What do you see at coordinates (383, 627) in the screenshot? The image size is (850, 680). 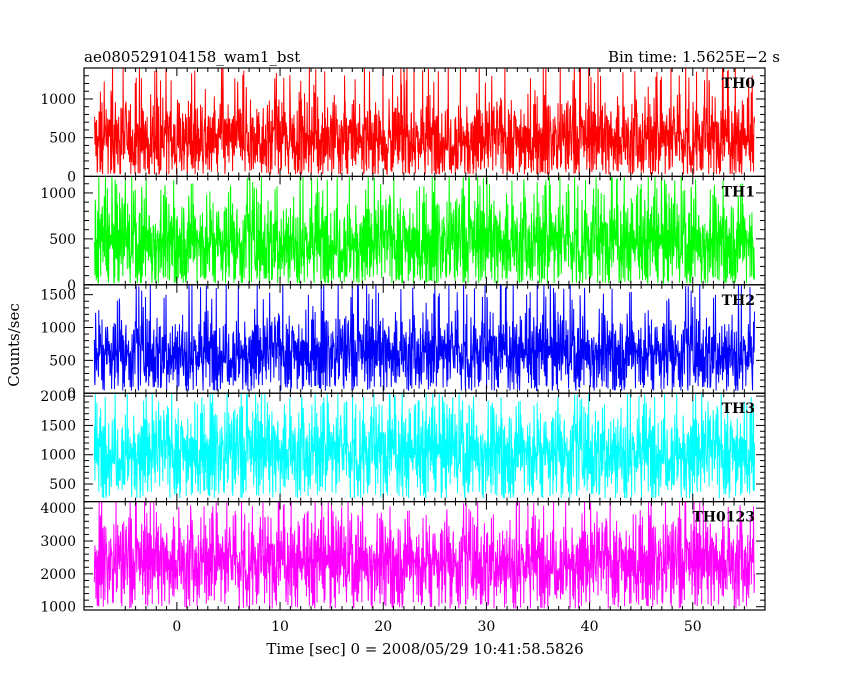 I see `x-tick-label: 20` at bounding box center [383, 627].